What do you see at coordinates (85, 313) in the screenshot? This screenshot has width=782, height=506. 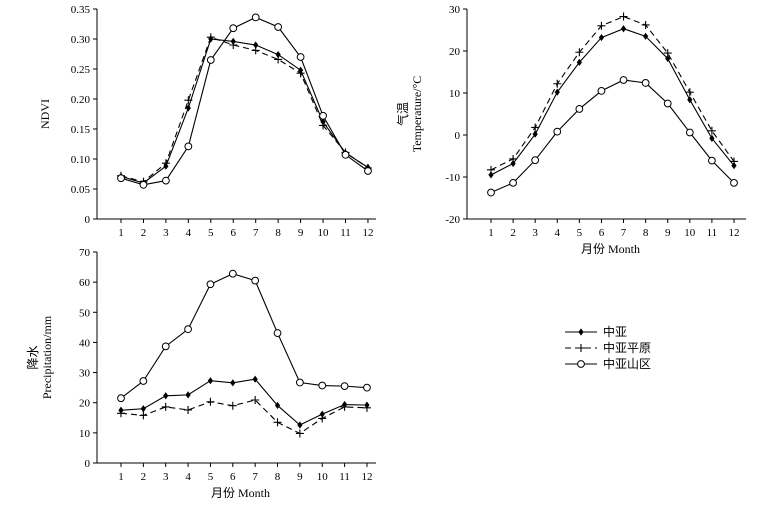 I see `y-tick-label: 50` at bounding box center [85, 313].